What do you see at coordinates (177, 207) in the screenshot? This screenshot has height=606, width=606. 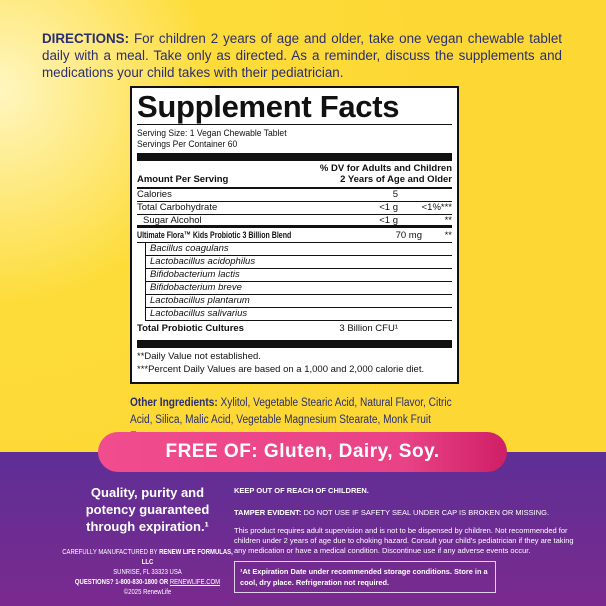 I see `row-name: Total Carbohydrate` at bounding box center [177, 207].